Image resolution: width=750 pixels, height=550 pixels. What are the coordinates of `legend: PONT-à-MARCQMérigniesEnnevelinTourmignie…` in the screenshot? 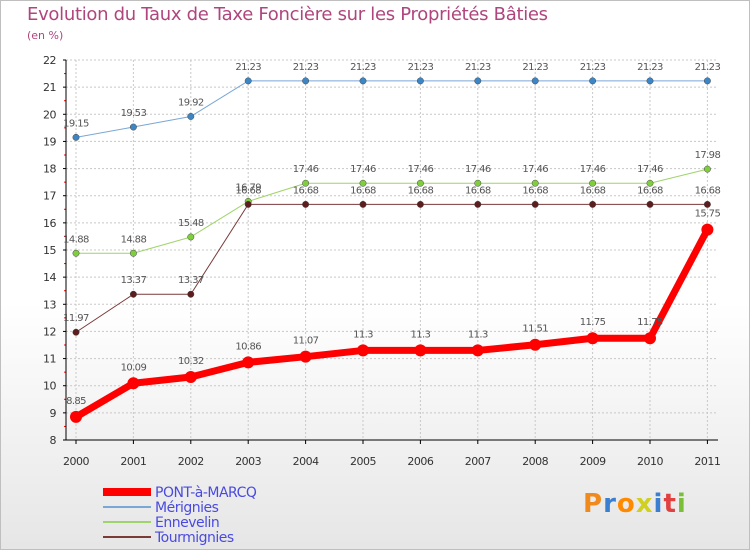 It's located at (180, 515).